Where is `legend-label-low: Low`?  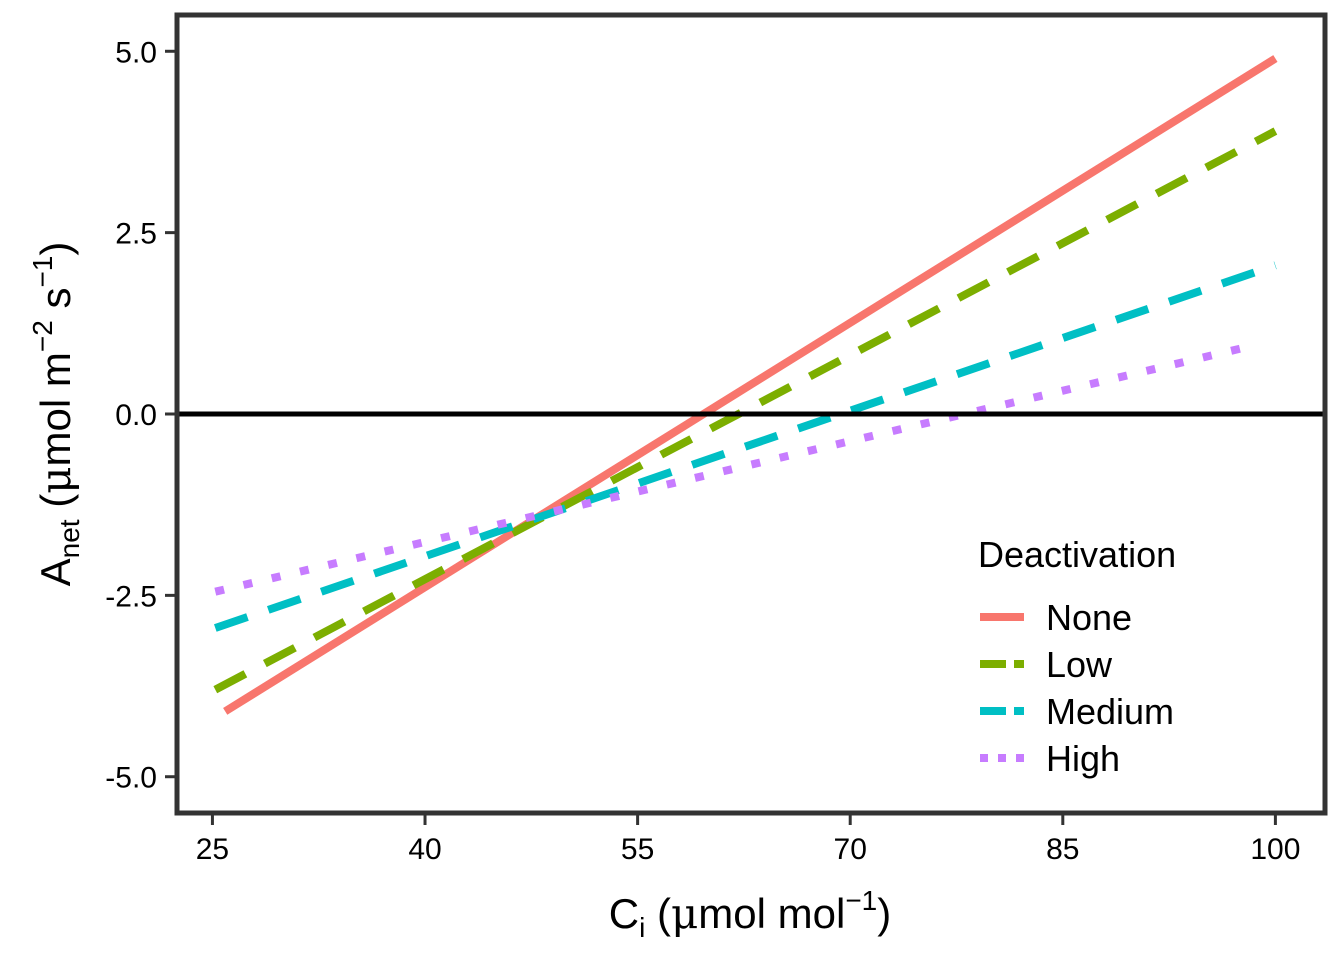 legend-label-low: Low is located at coordinates (1079, 664).